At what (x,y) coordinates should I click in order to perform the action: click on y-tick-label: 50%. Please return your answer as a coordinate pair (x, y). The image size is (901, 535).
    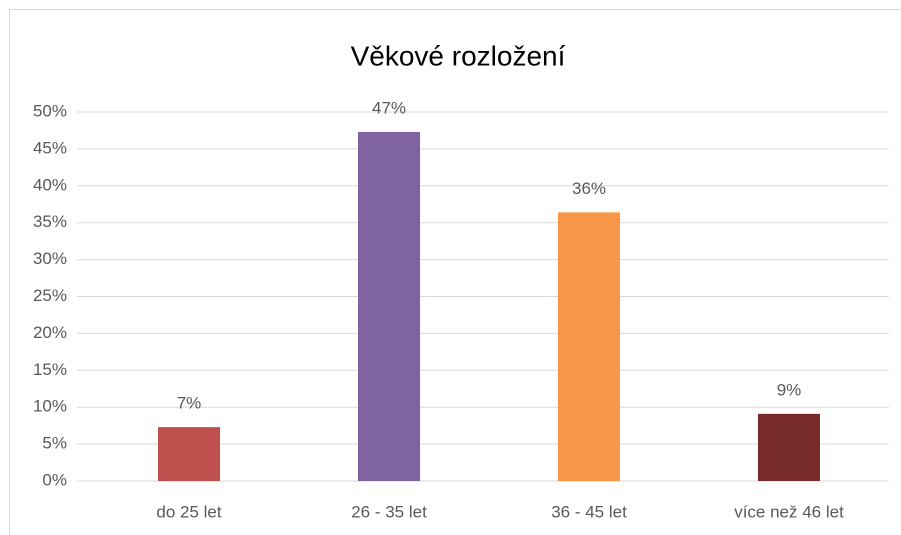
    Looking at the image, I should click on (50, 110).